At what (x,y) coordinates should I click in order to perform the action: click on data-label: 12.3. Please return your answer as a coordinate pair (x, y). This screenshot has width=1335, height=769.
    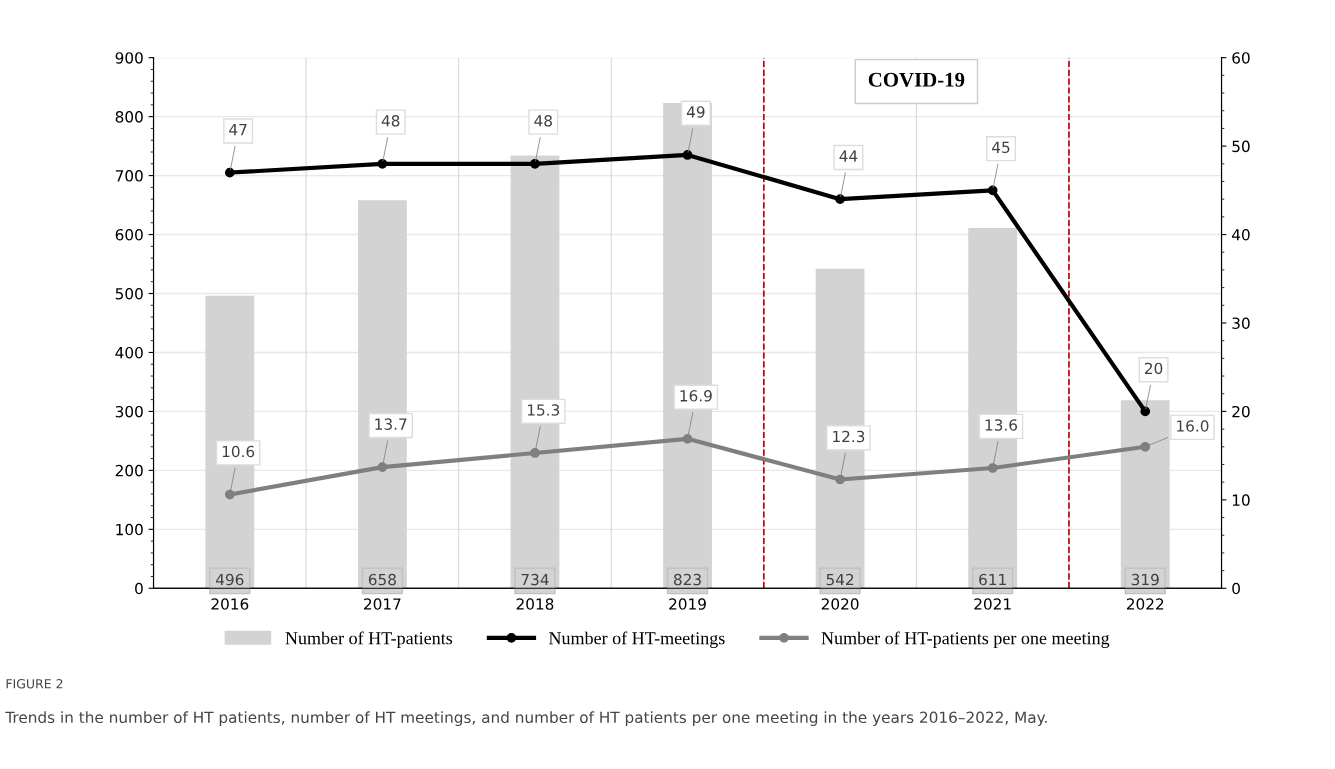
    Looking at the image, I should click on (849, 436).